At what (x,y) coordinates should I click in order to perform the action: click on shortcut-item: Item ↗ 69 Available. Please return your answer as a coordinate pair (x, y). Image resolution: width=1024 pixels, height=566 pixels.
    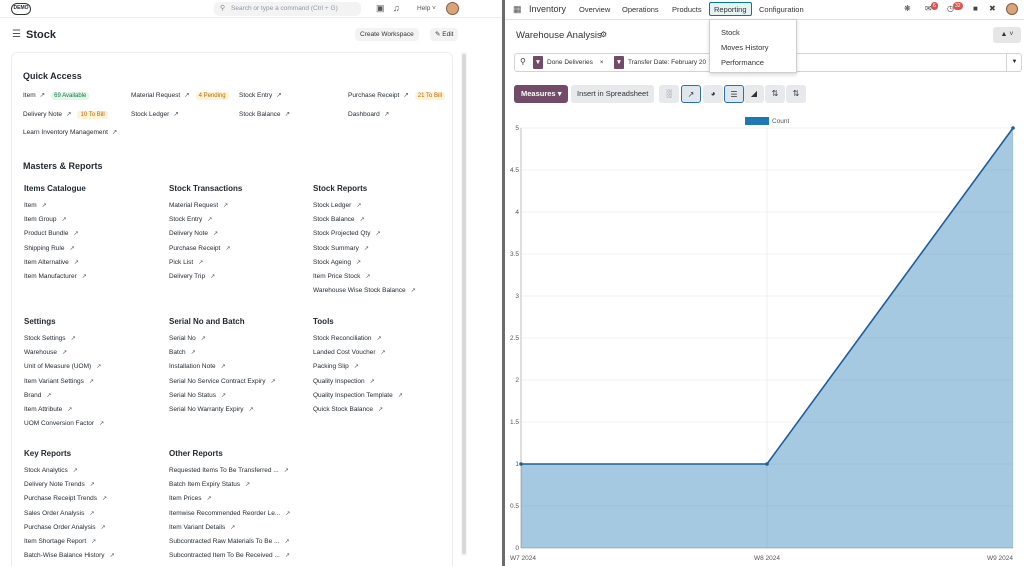
    Looking at the image, I should click on (56, 95).